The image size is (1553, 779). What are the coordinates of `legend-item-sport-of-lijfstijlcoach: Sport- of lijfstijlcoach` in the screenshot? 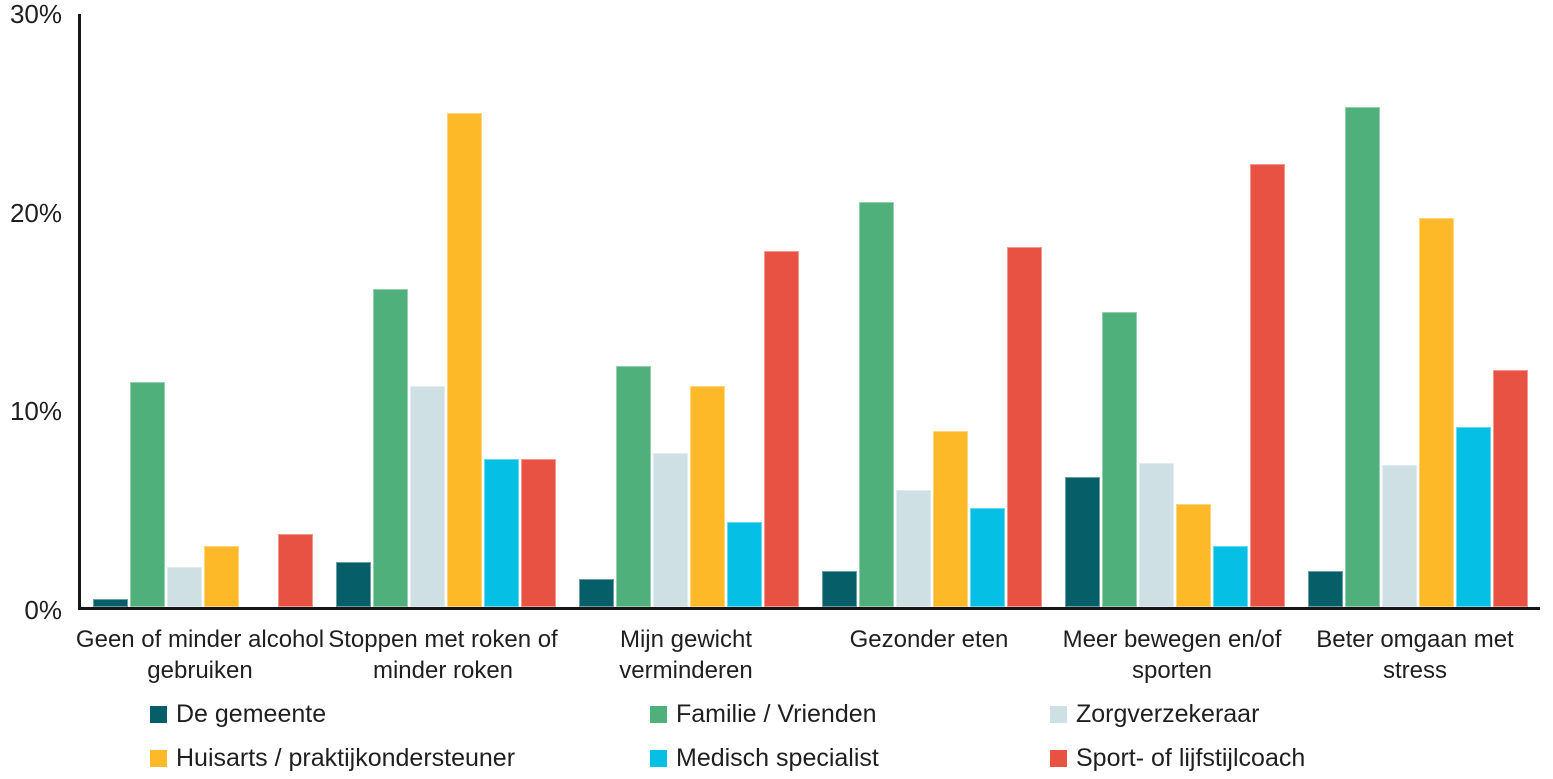 It's located at (1177, 758).